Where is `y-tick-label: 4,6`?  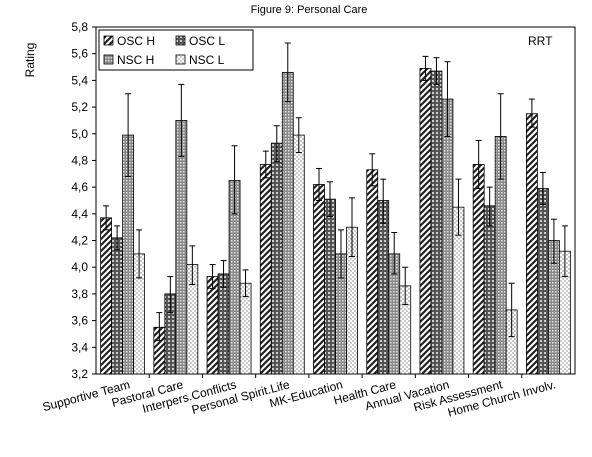 y-tick-label: 4,6 is located at coordinates (79, 187).